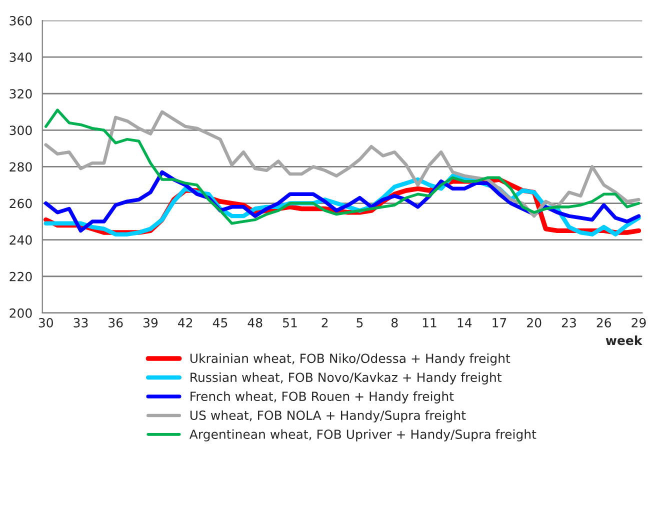  I want to click on y-tick-label: 320, so click(21, 94).